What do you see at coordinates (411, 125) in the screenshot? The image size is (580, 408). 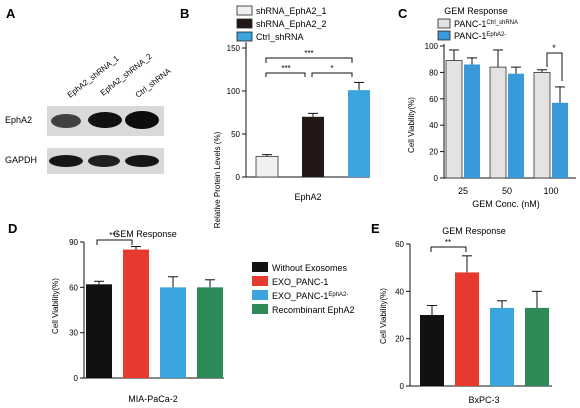 I see `y-axis-label-c: Cell Viability(%)` at bounding box center [411, 125].